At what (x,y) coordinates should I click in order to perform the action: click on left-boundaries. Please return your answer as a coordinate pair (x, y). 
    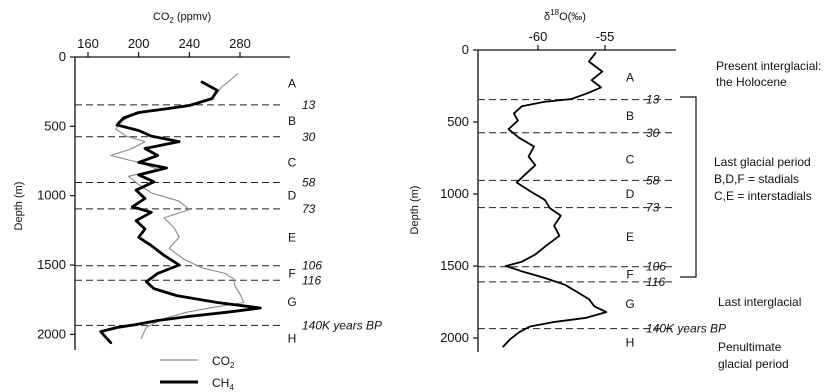
    Looking at the image, I should click on (179, 215).